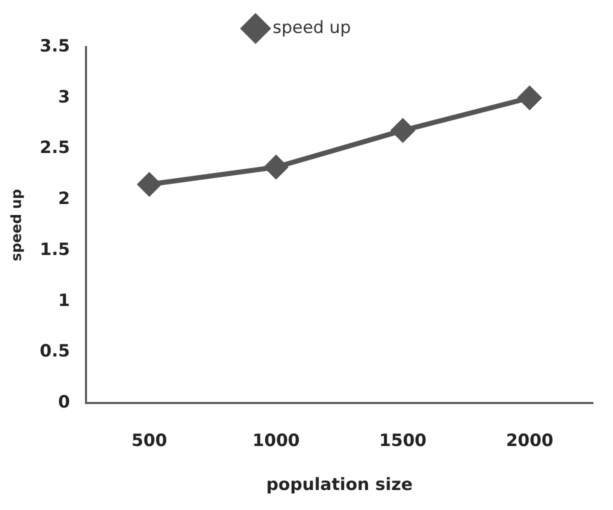 The width and height of the screenshot is (613, 510). I want to click on x-tick-label: 500, so click(150, 440).